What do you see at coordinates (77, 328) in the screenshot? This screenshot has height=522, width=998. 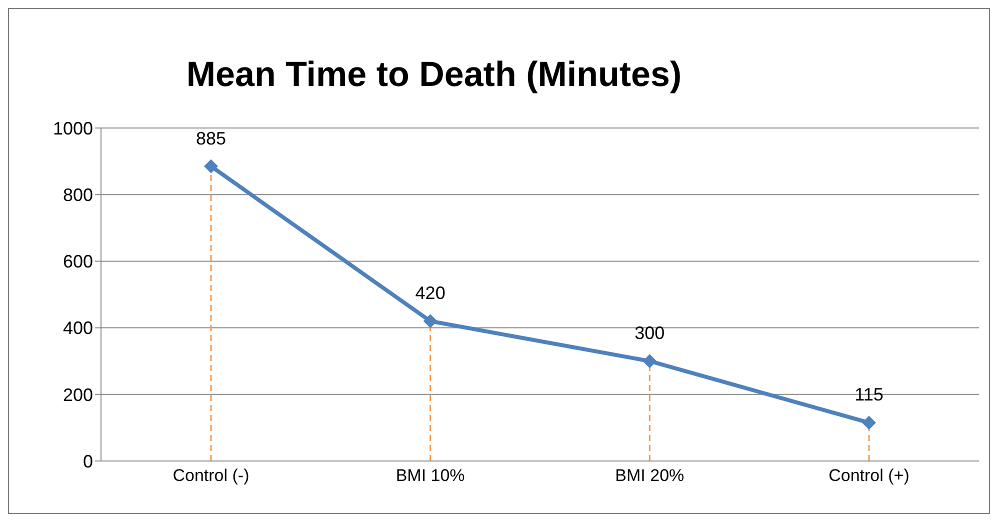 I see `y-tick-label: 400` at bounding box center [77, 328].